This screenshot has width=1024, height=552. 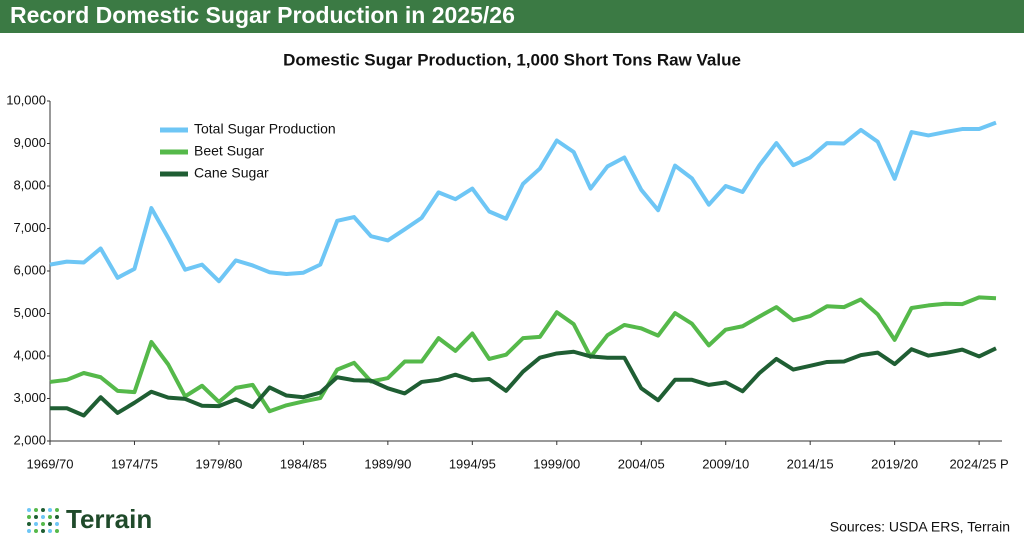 What do you see at coordinates (725, 463) in the screenshot?
I see `x-tick-label: 2009/10` at bounding box center [725, 463].